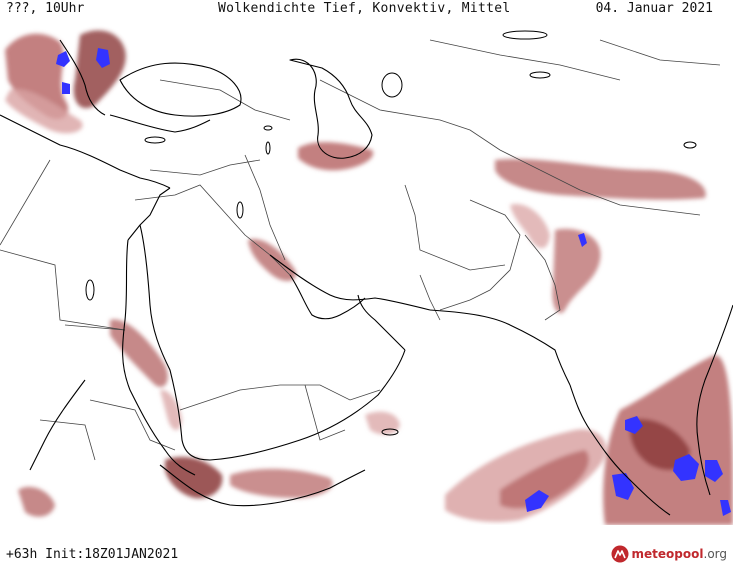  Describe the element at coordinates (132, 425) in the screenshot. I see `border-ethiopia` at that location.